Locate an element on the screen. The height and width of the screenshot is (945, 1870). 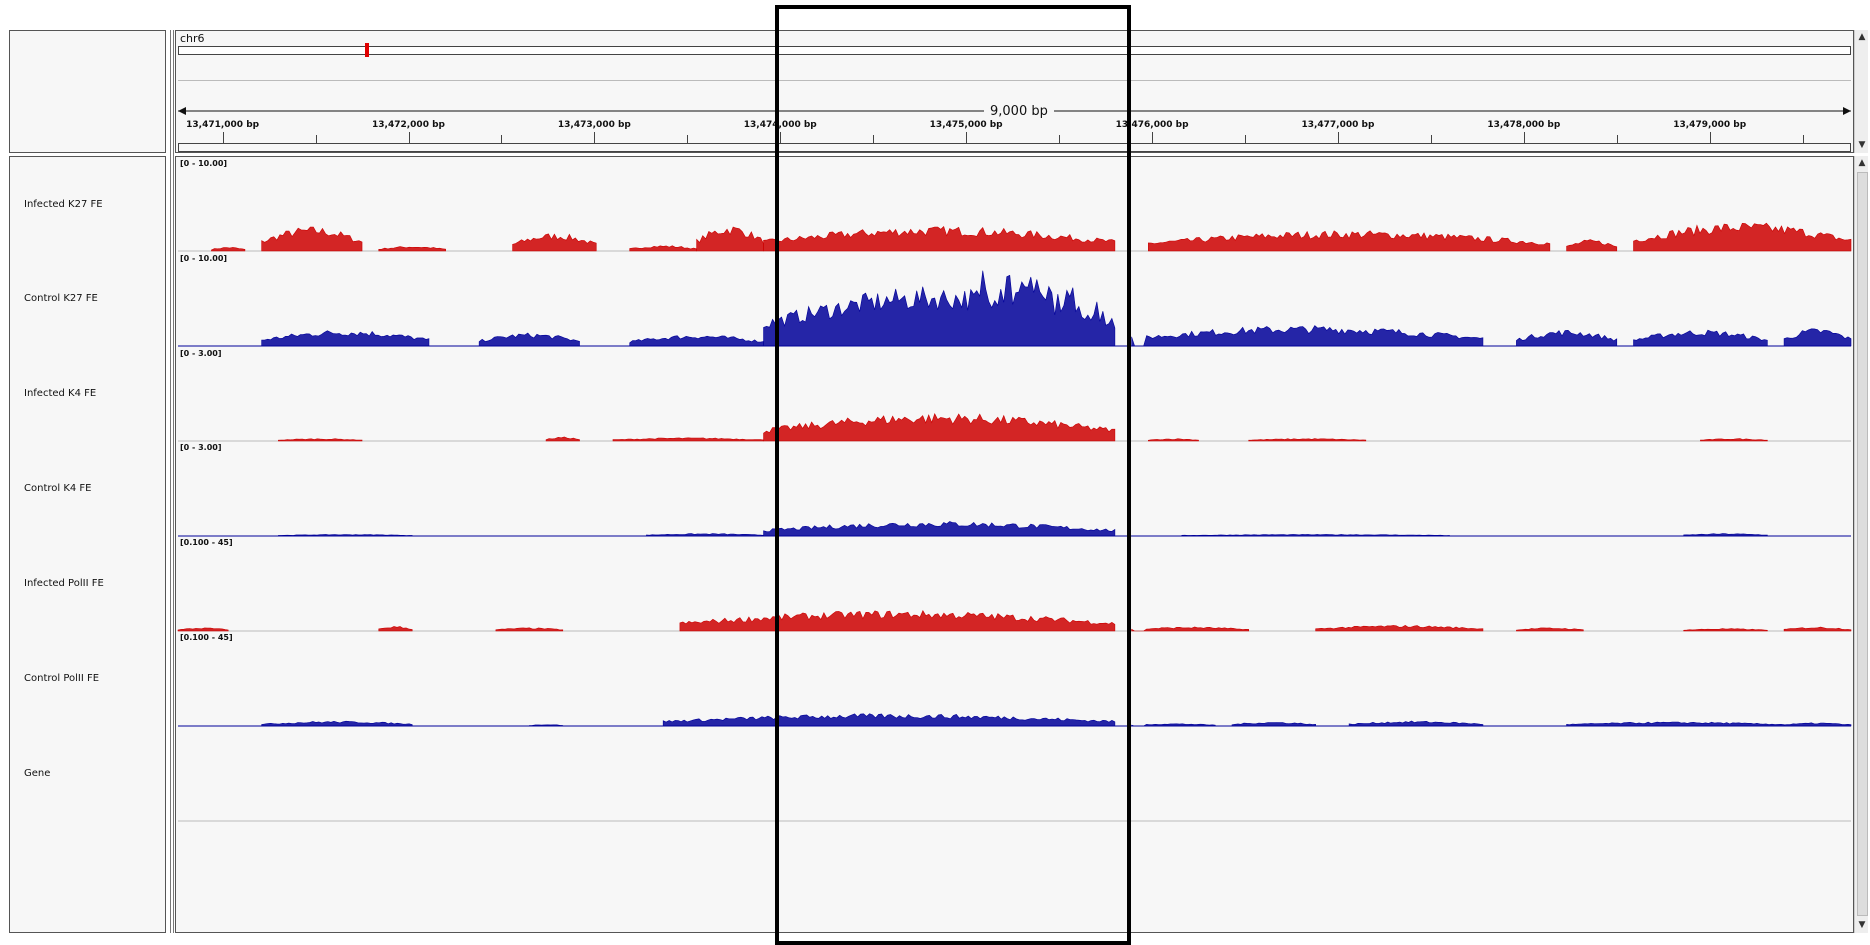
ruler-tick-label: 13,473,000 bp is located at coordinates (594, 125).